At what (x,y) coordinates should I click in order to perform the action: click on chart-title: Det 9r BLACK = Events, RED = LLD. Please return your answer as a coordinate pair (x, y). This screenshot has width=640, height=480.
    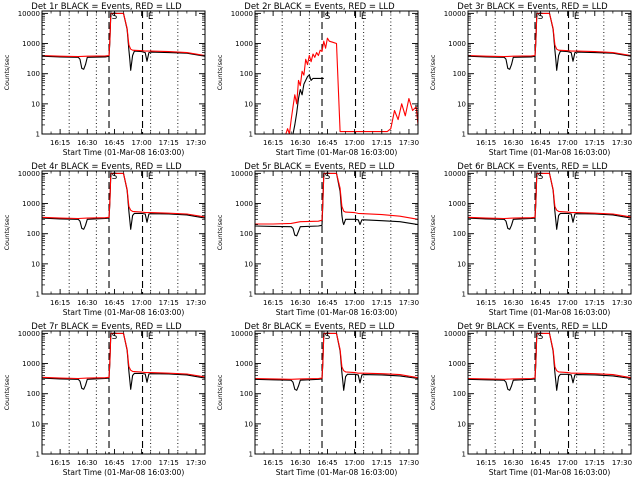
    Looking at the image, I should click on (532, 327).